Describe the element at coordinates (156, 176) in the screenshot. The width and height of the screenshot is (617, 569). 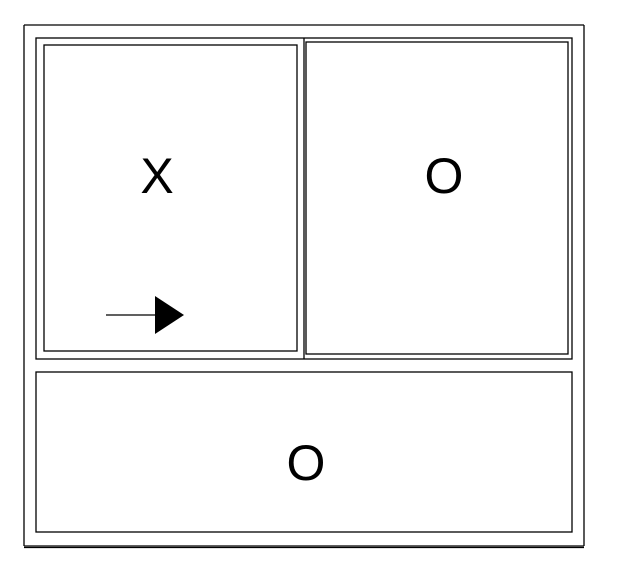
I see `panel-label-sliding: X` at that location.